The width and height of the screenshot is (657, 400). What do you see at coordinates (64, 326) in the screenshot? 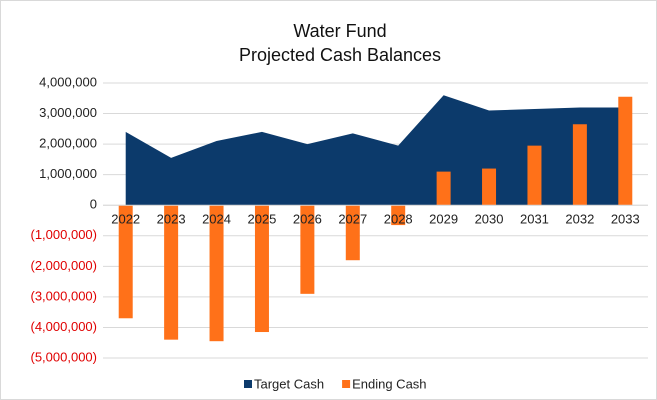
I see `y-tick-label: (4,000,000)` at bounding box center [64, 326].